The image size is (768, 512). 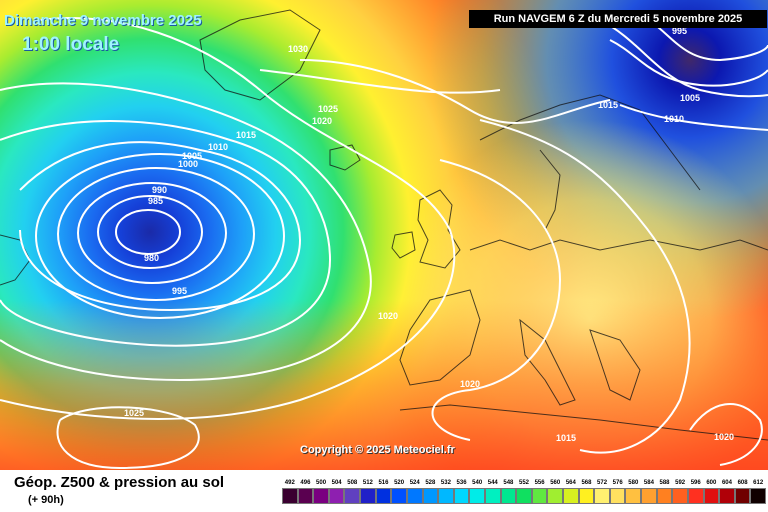 I want to click on legend-swatch: 492, so click(x=290, y=491).